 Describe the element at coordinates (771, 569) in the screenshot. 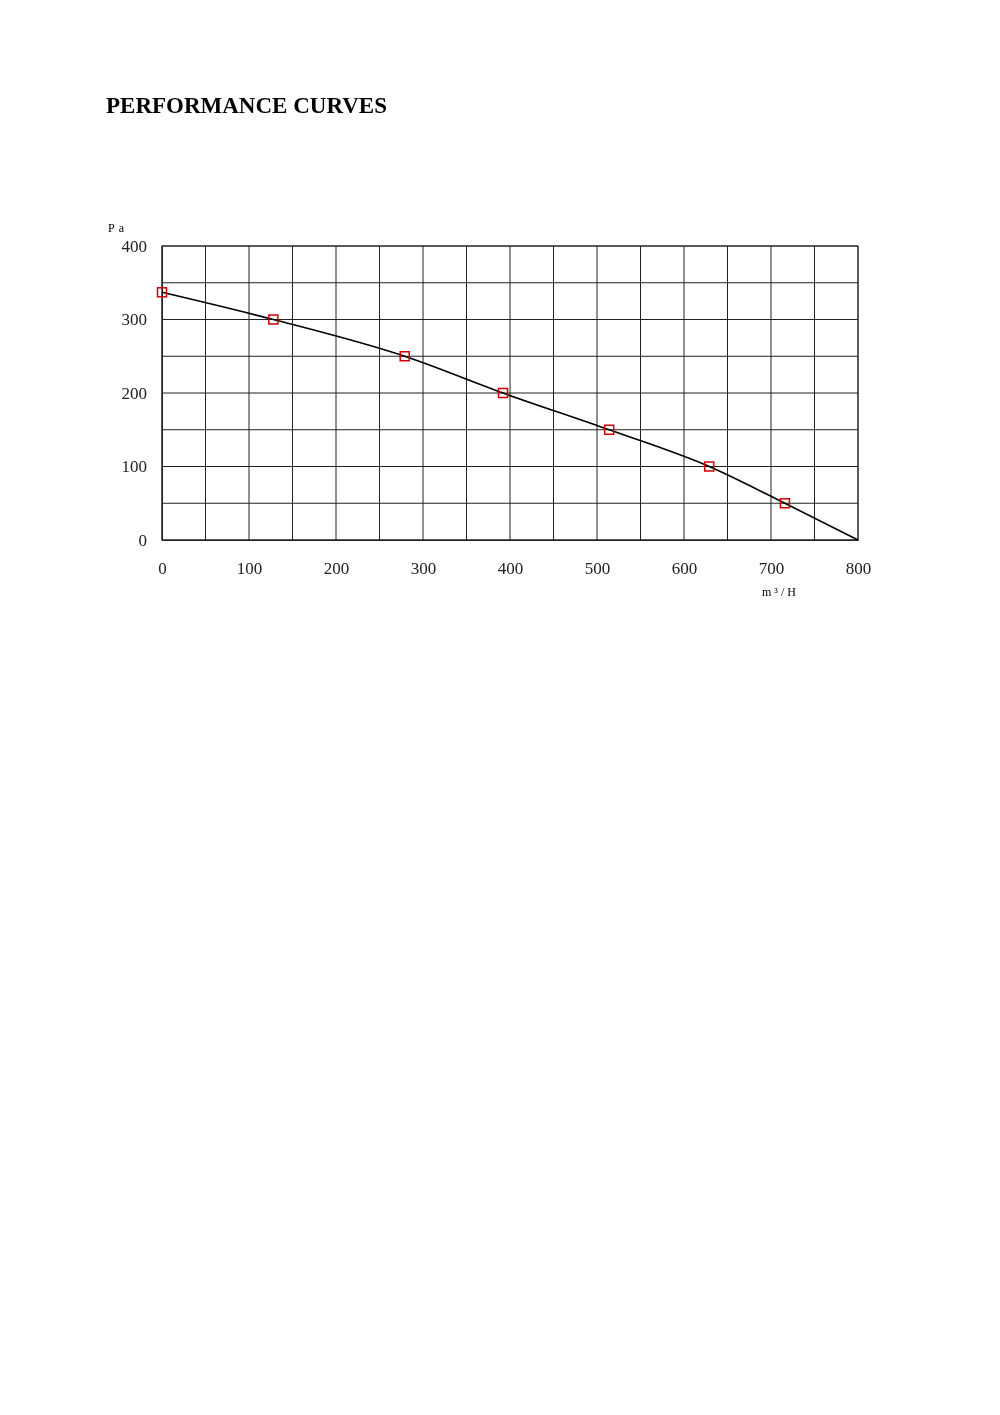

I see `x-tick-label: 700` at that location.